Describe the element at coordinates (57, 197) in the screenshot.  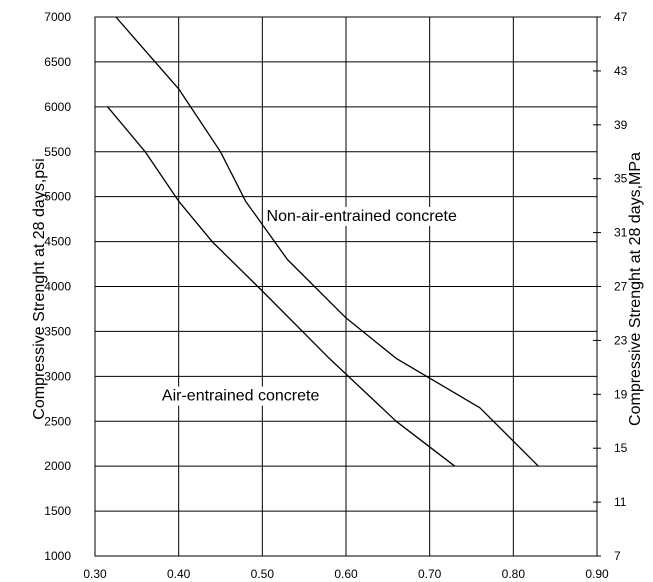
I see `y-tick-label: 5000` at that location.